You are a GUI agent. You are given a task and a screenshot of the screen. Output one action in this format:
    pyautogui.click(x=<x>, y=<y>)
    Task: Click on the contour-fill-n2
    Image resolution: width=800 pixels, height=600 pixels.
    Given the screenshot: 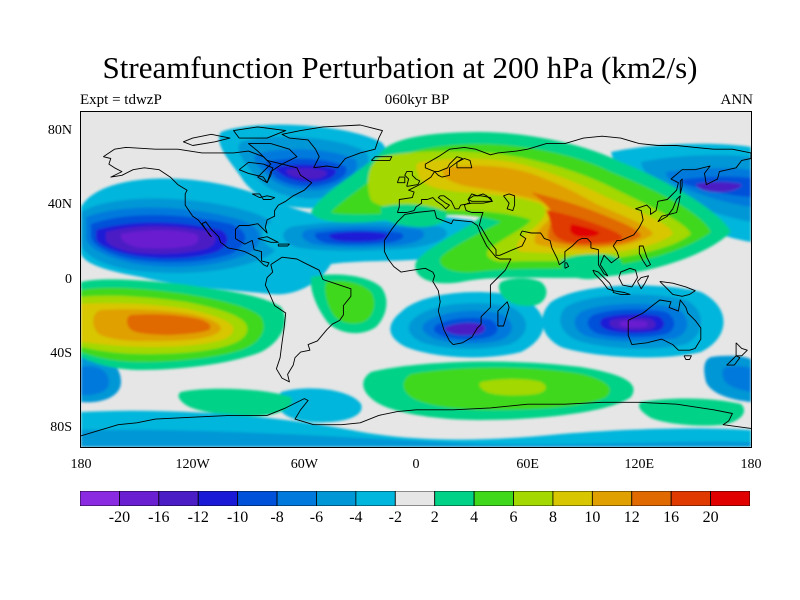 What is the action you would take?
    pyautogui.click(x=319, y=405)
    